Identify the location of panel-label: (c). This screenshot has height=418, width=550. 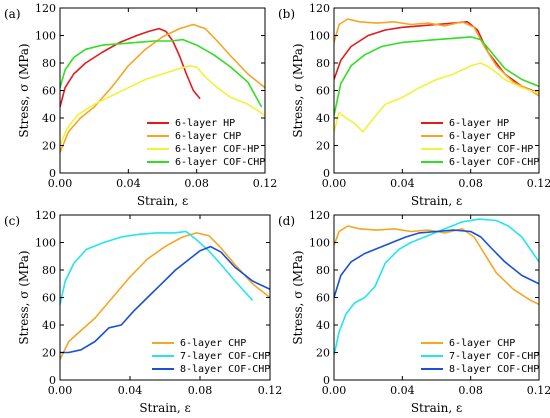
(12, 221).